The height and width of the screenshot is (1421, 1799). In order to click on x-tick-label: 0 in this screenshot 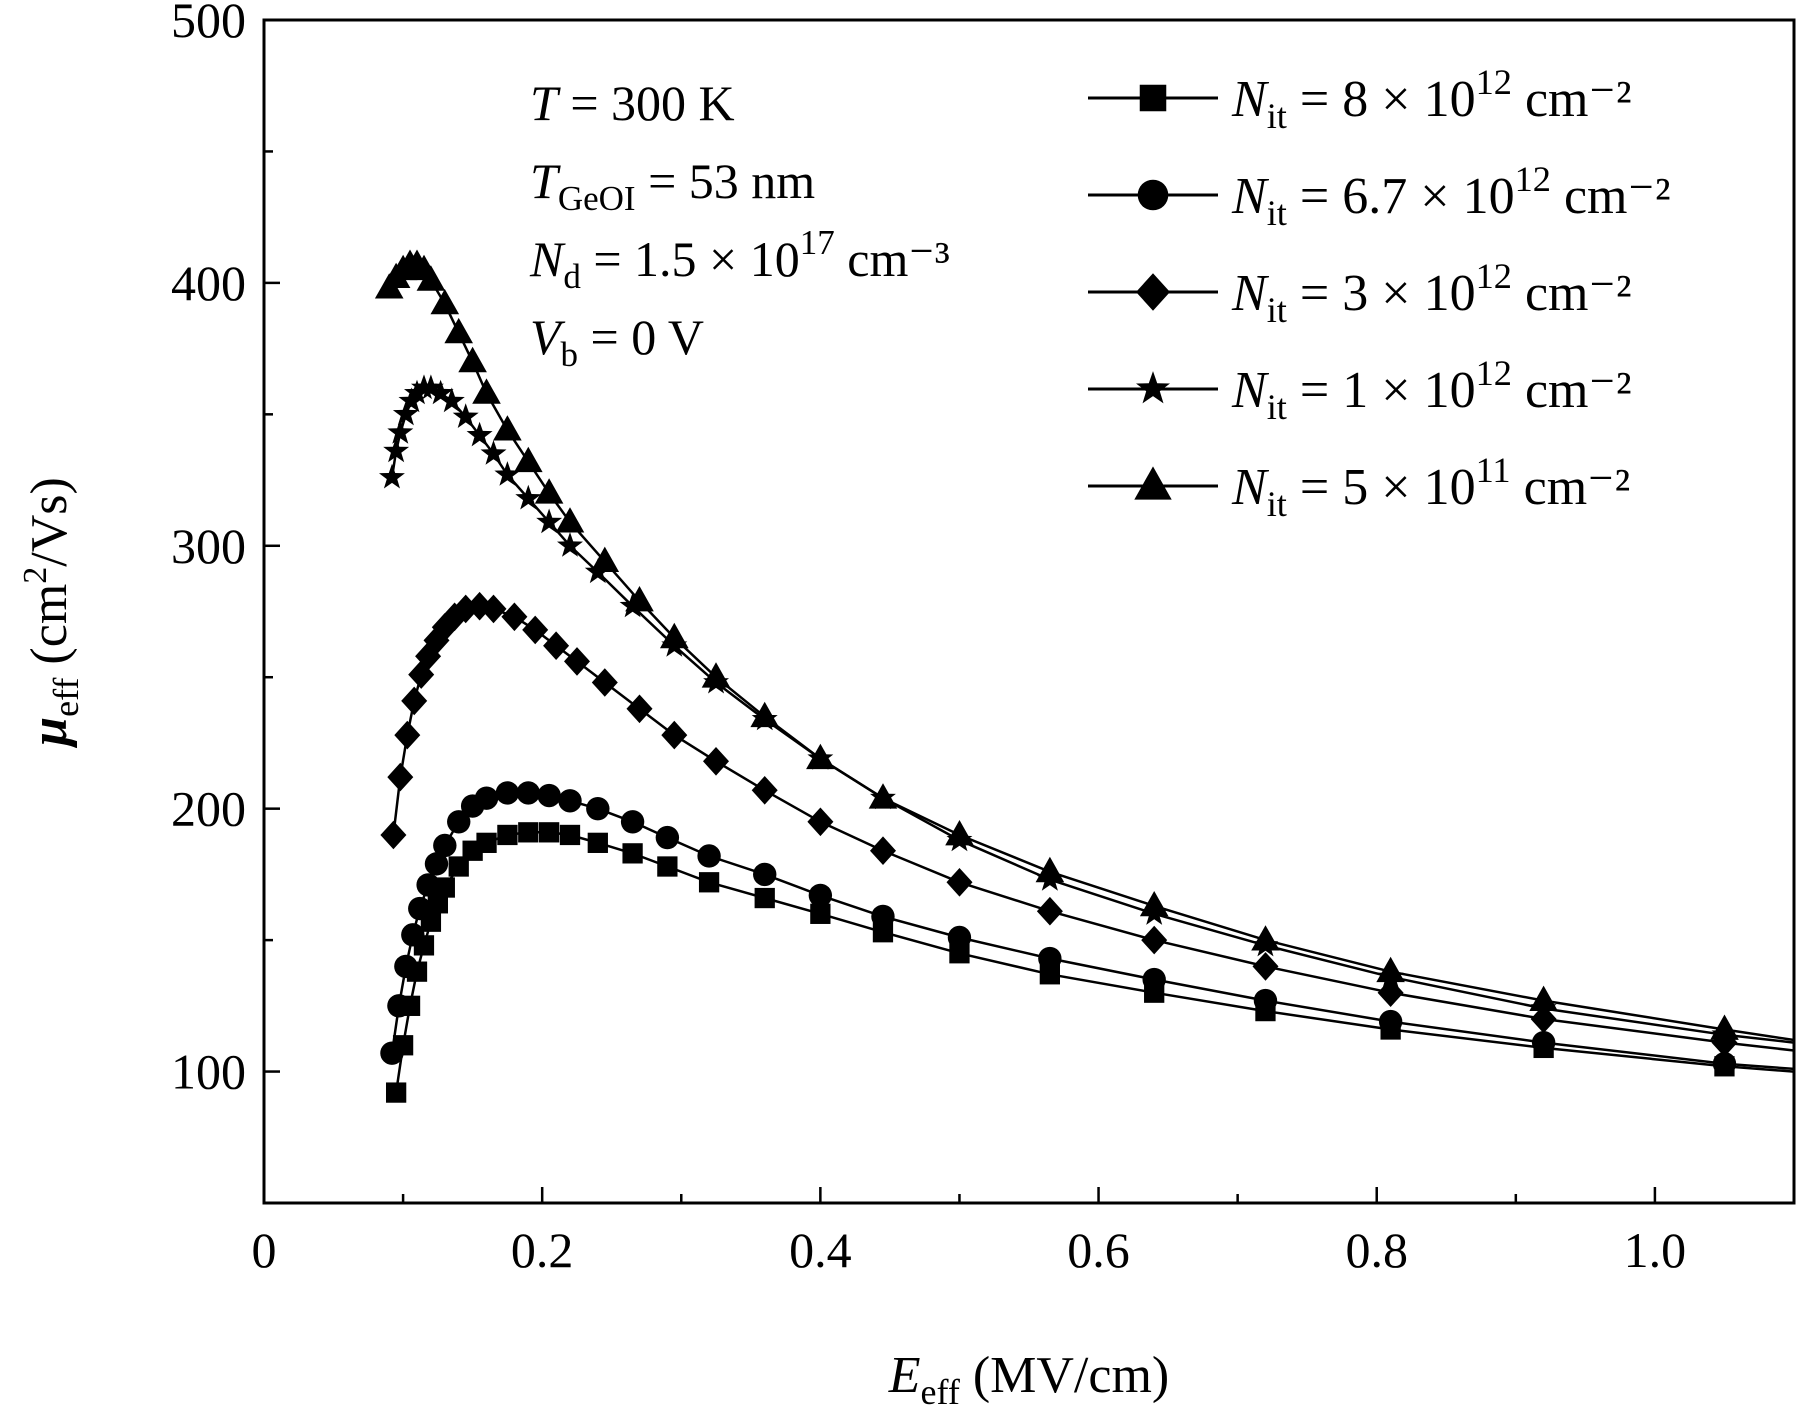, I will do `click(264, 1250)`.